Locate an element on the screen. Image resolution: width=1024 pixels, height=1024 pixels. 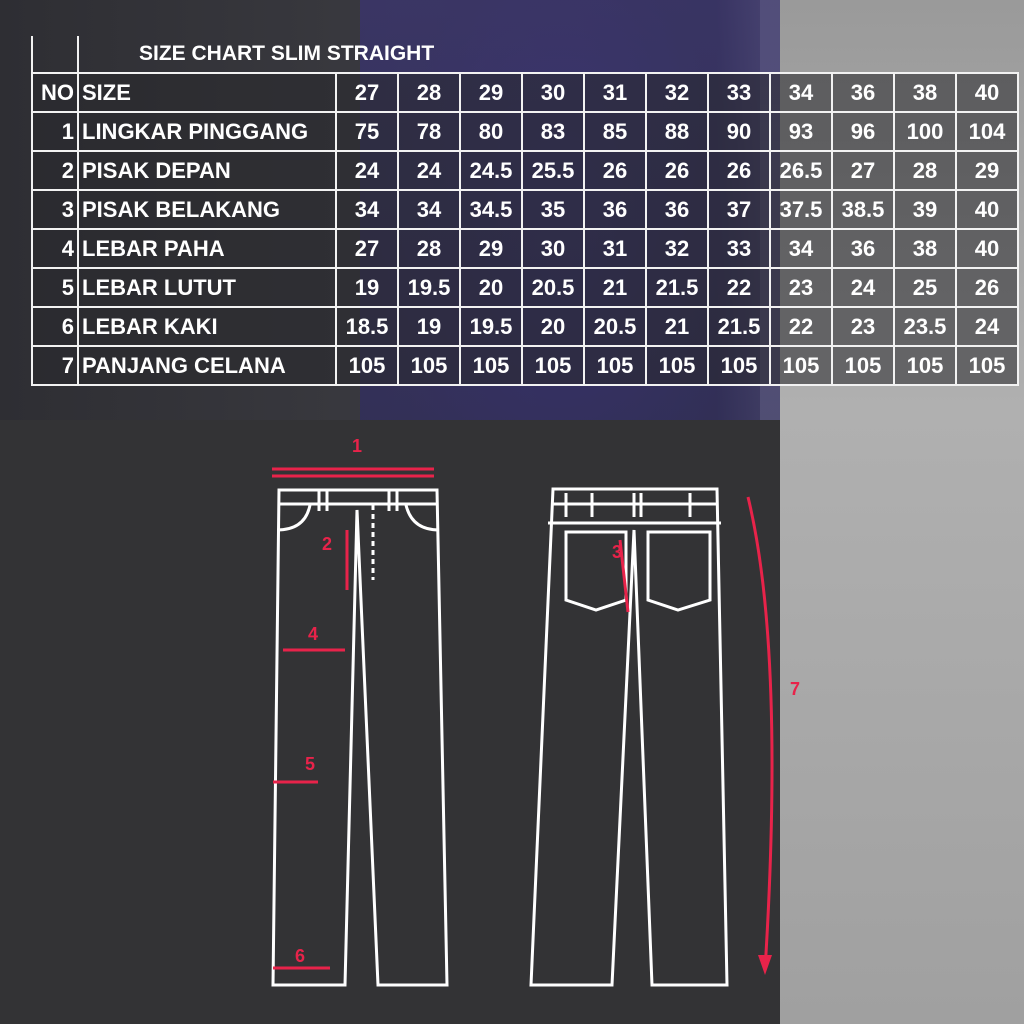
row-number: 3 is located at coordinates (55, 209).